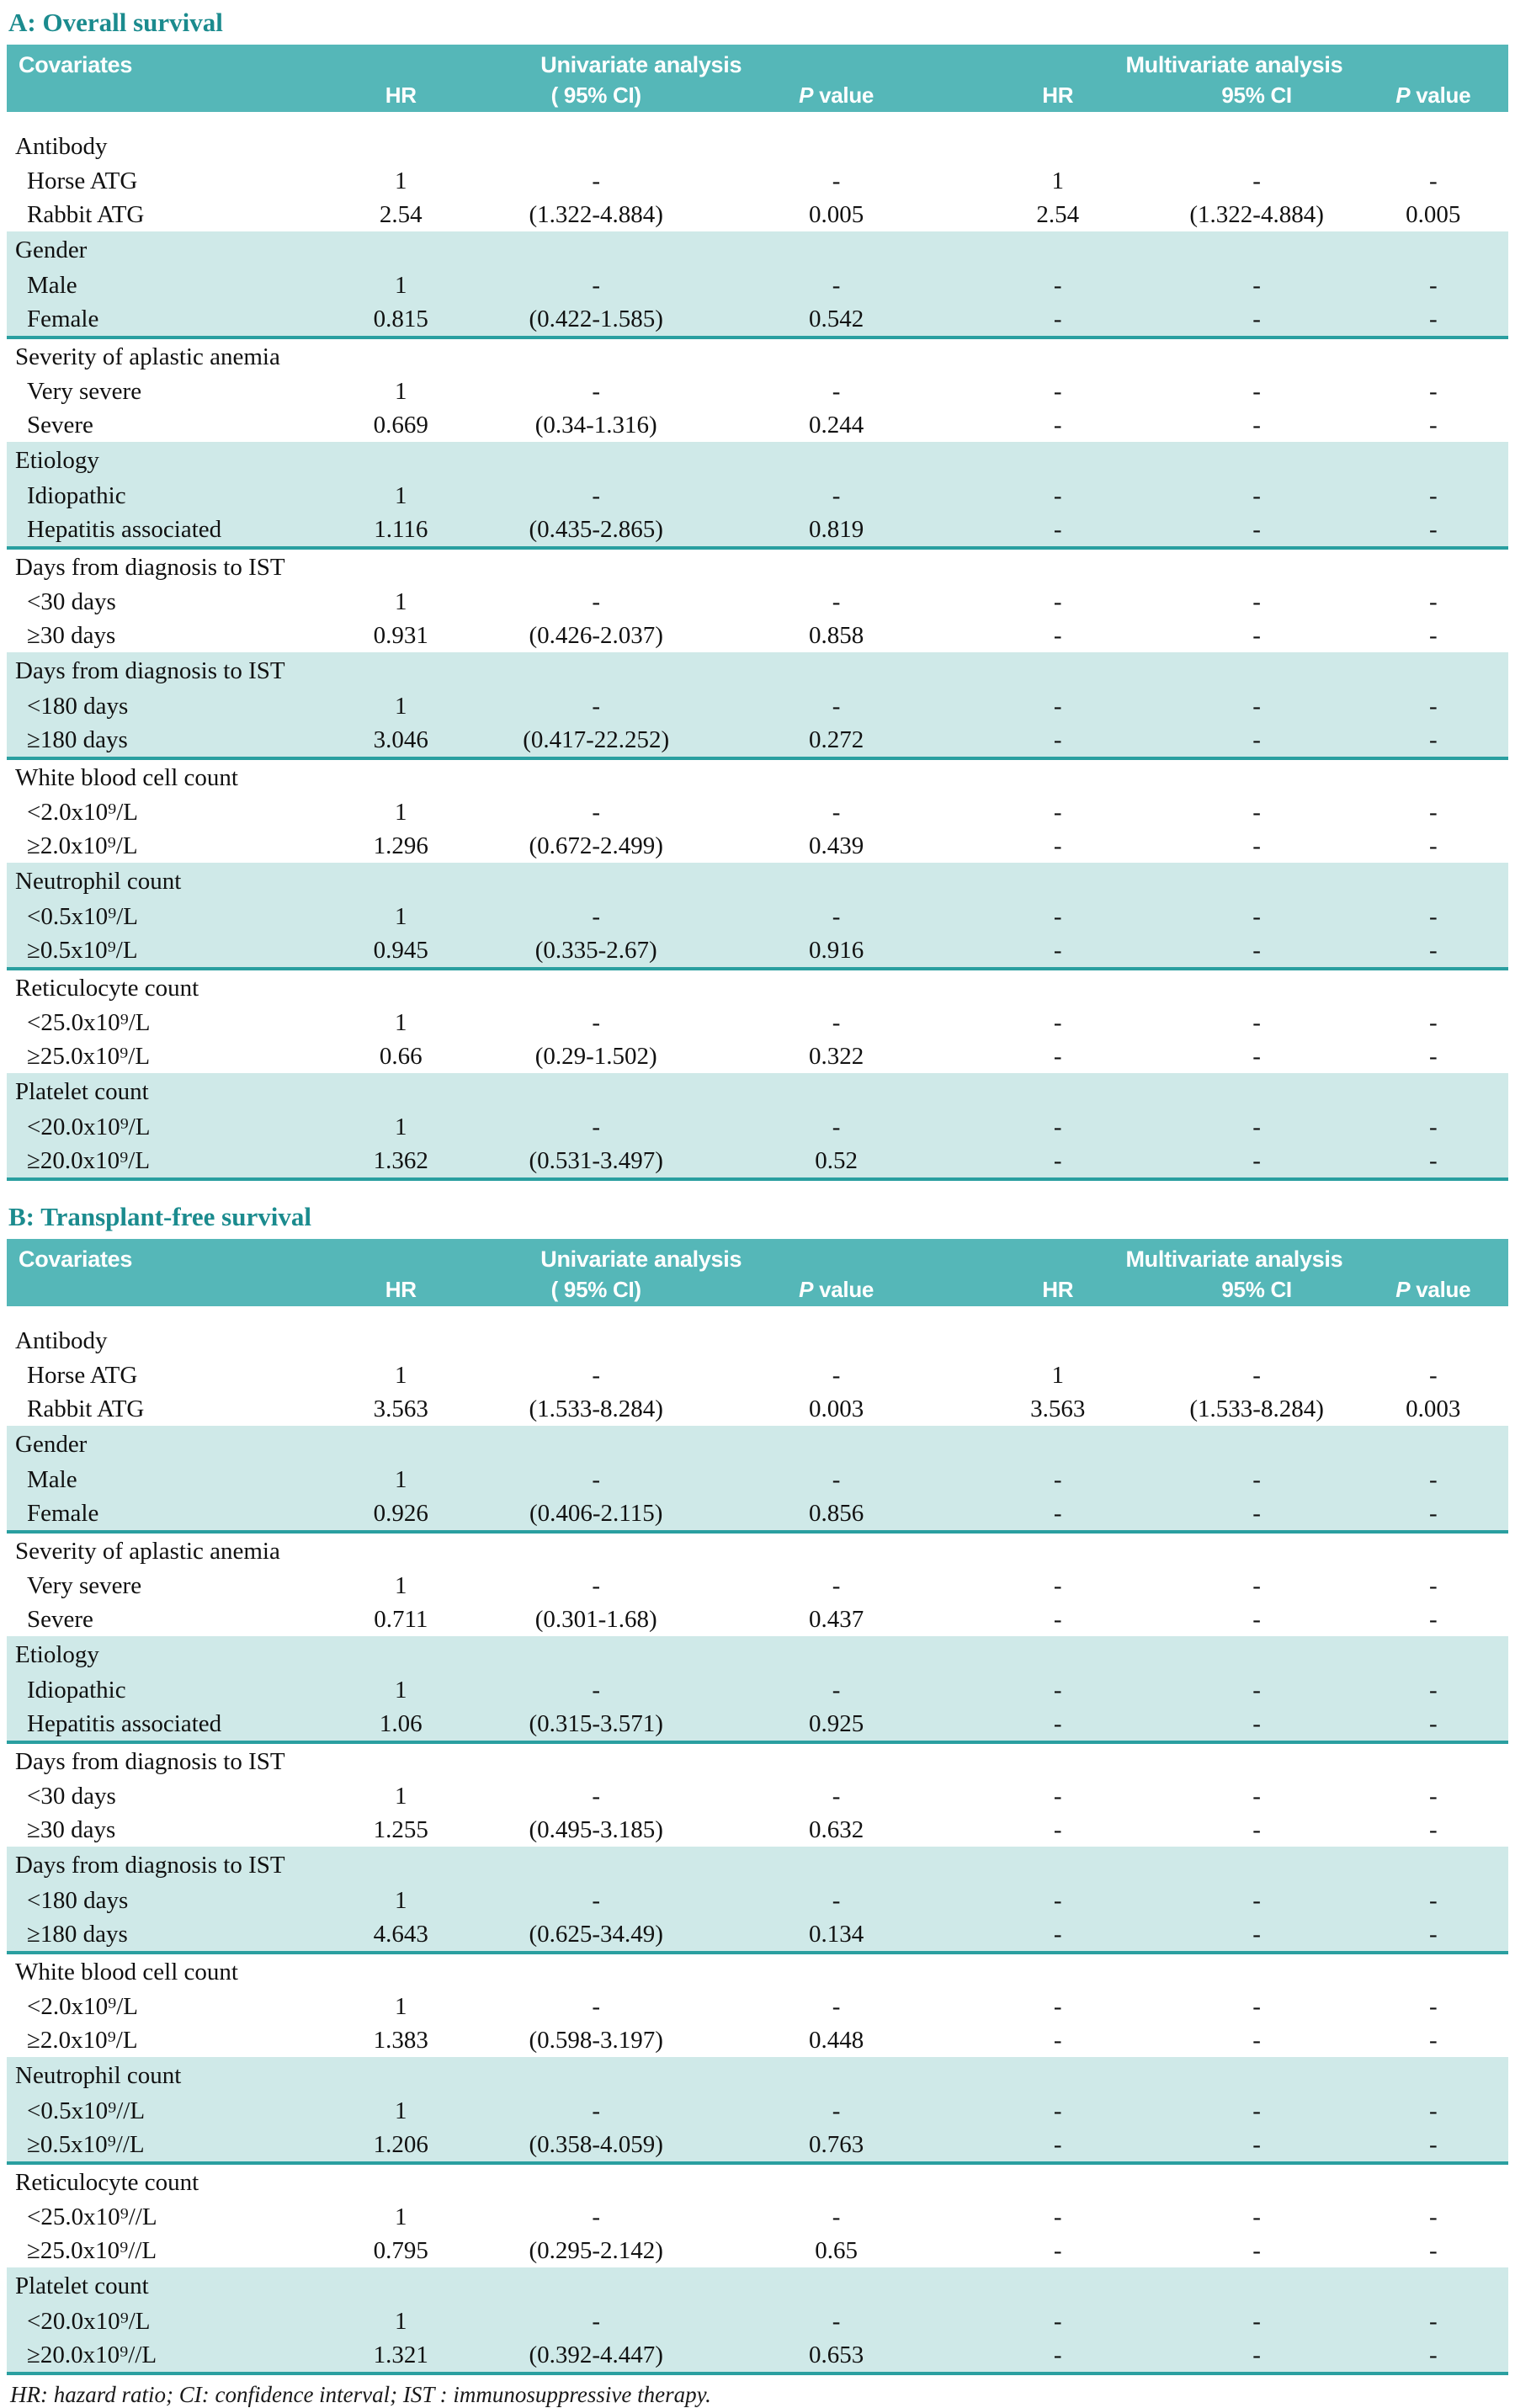 Image resolution: width=1515 pixels, height=2408 pixels. I want to click on hr-univariate-value: 2.54, so click(401, 214).